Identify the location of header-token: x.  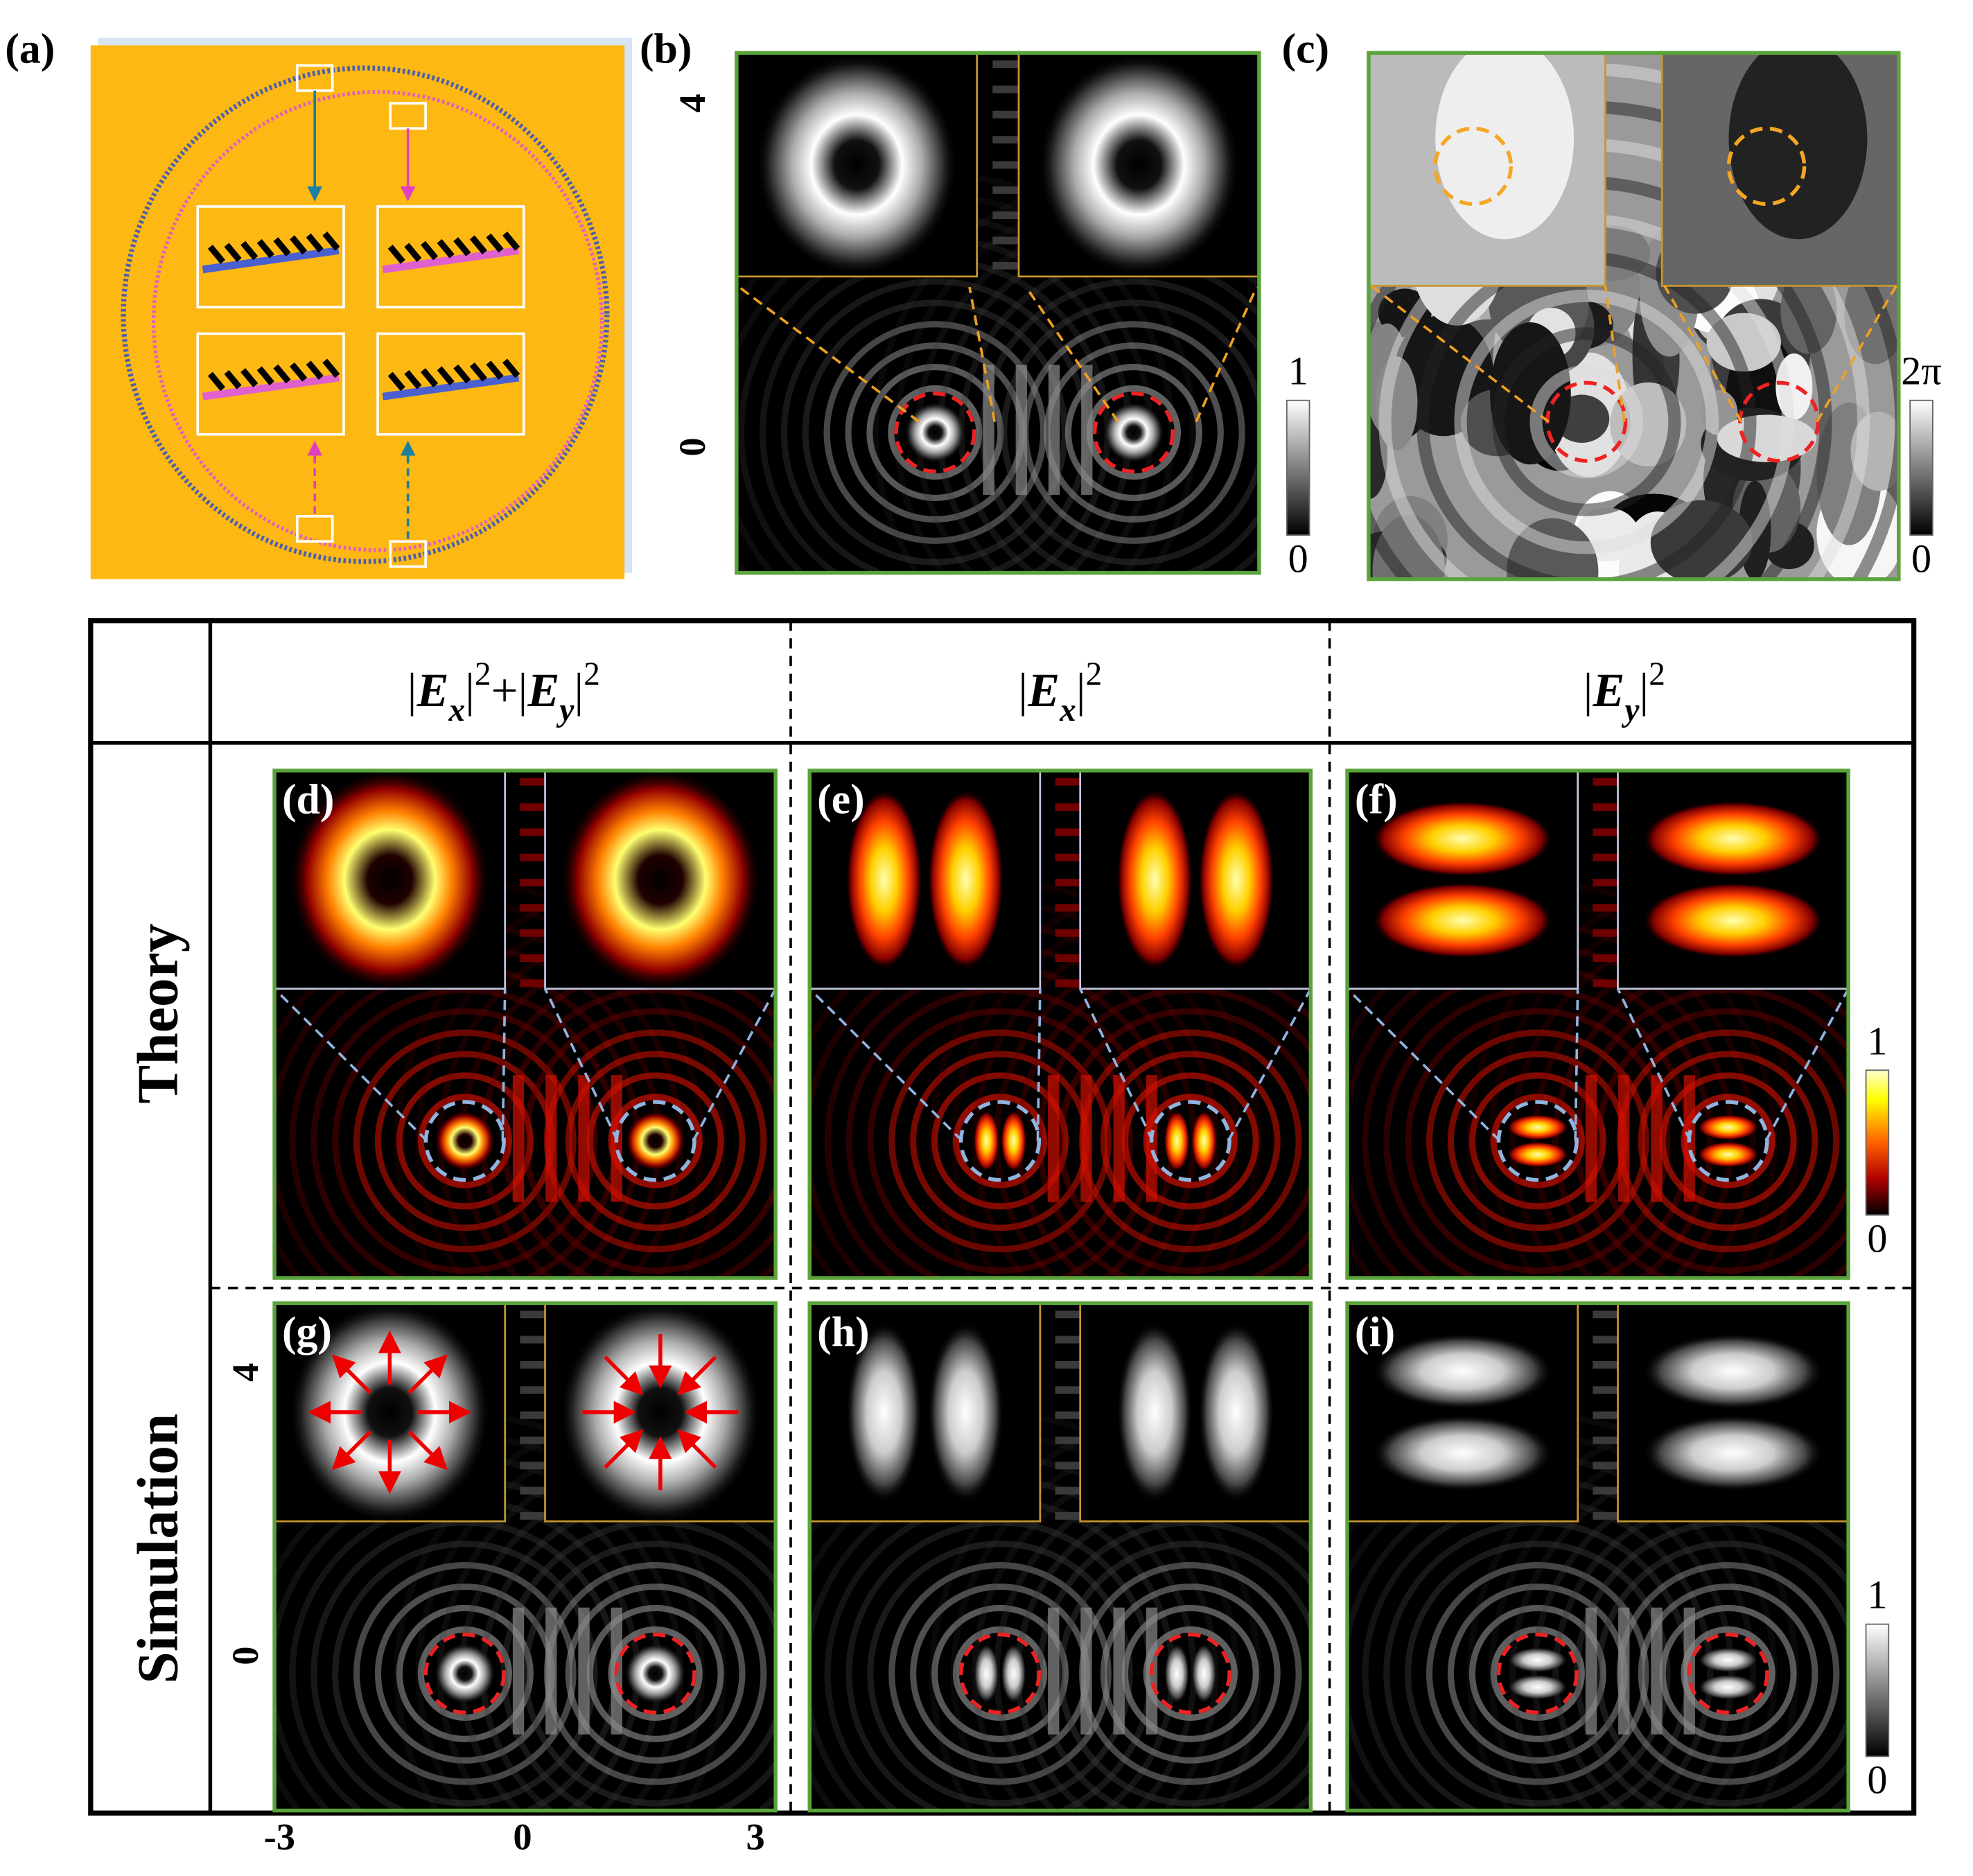
(1067, 710).